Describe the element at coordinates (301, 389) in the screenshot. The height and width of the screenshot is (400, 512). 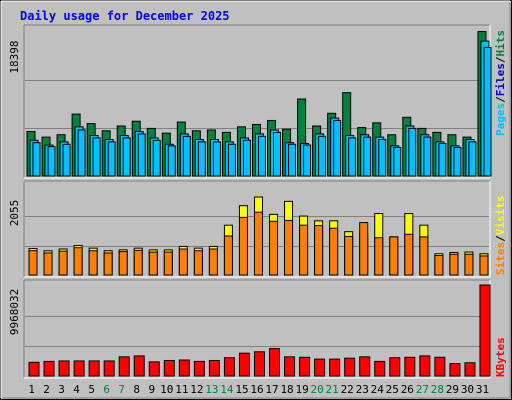
I see `x-label-day-19: 19` at that location.